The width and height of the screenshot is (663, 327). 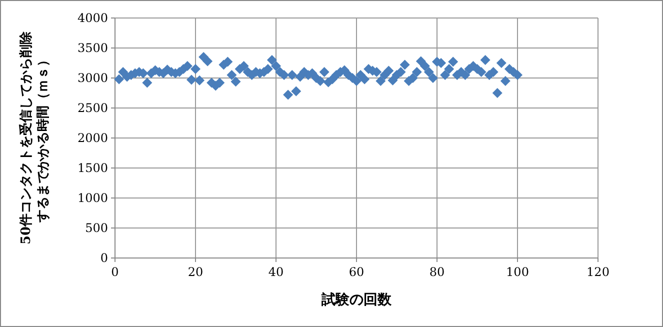 What do you see at coordinates (92, 108) in the screenshot?
I see `y-tick-label: 2500` at bounding box center [92, 108].